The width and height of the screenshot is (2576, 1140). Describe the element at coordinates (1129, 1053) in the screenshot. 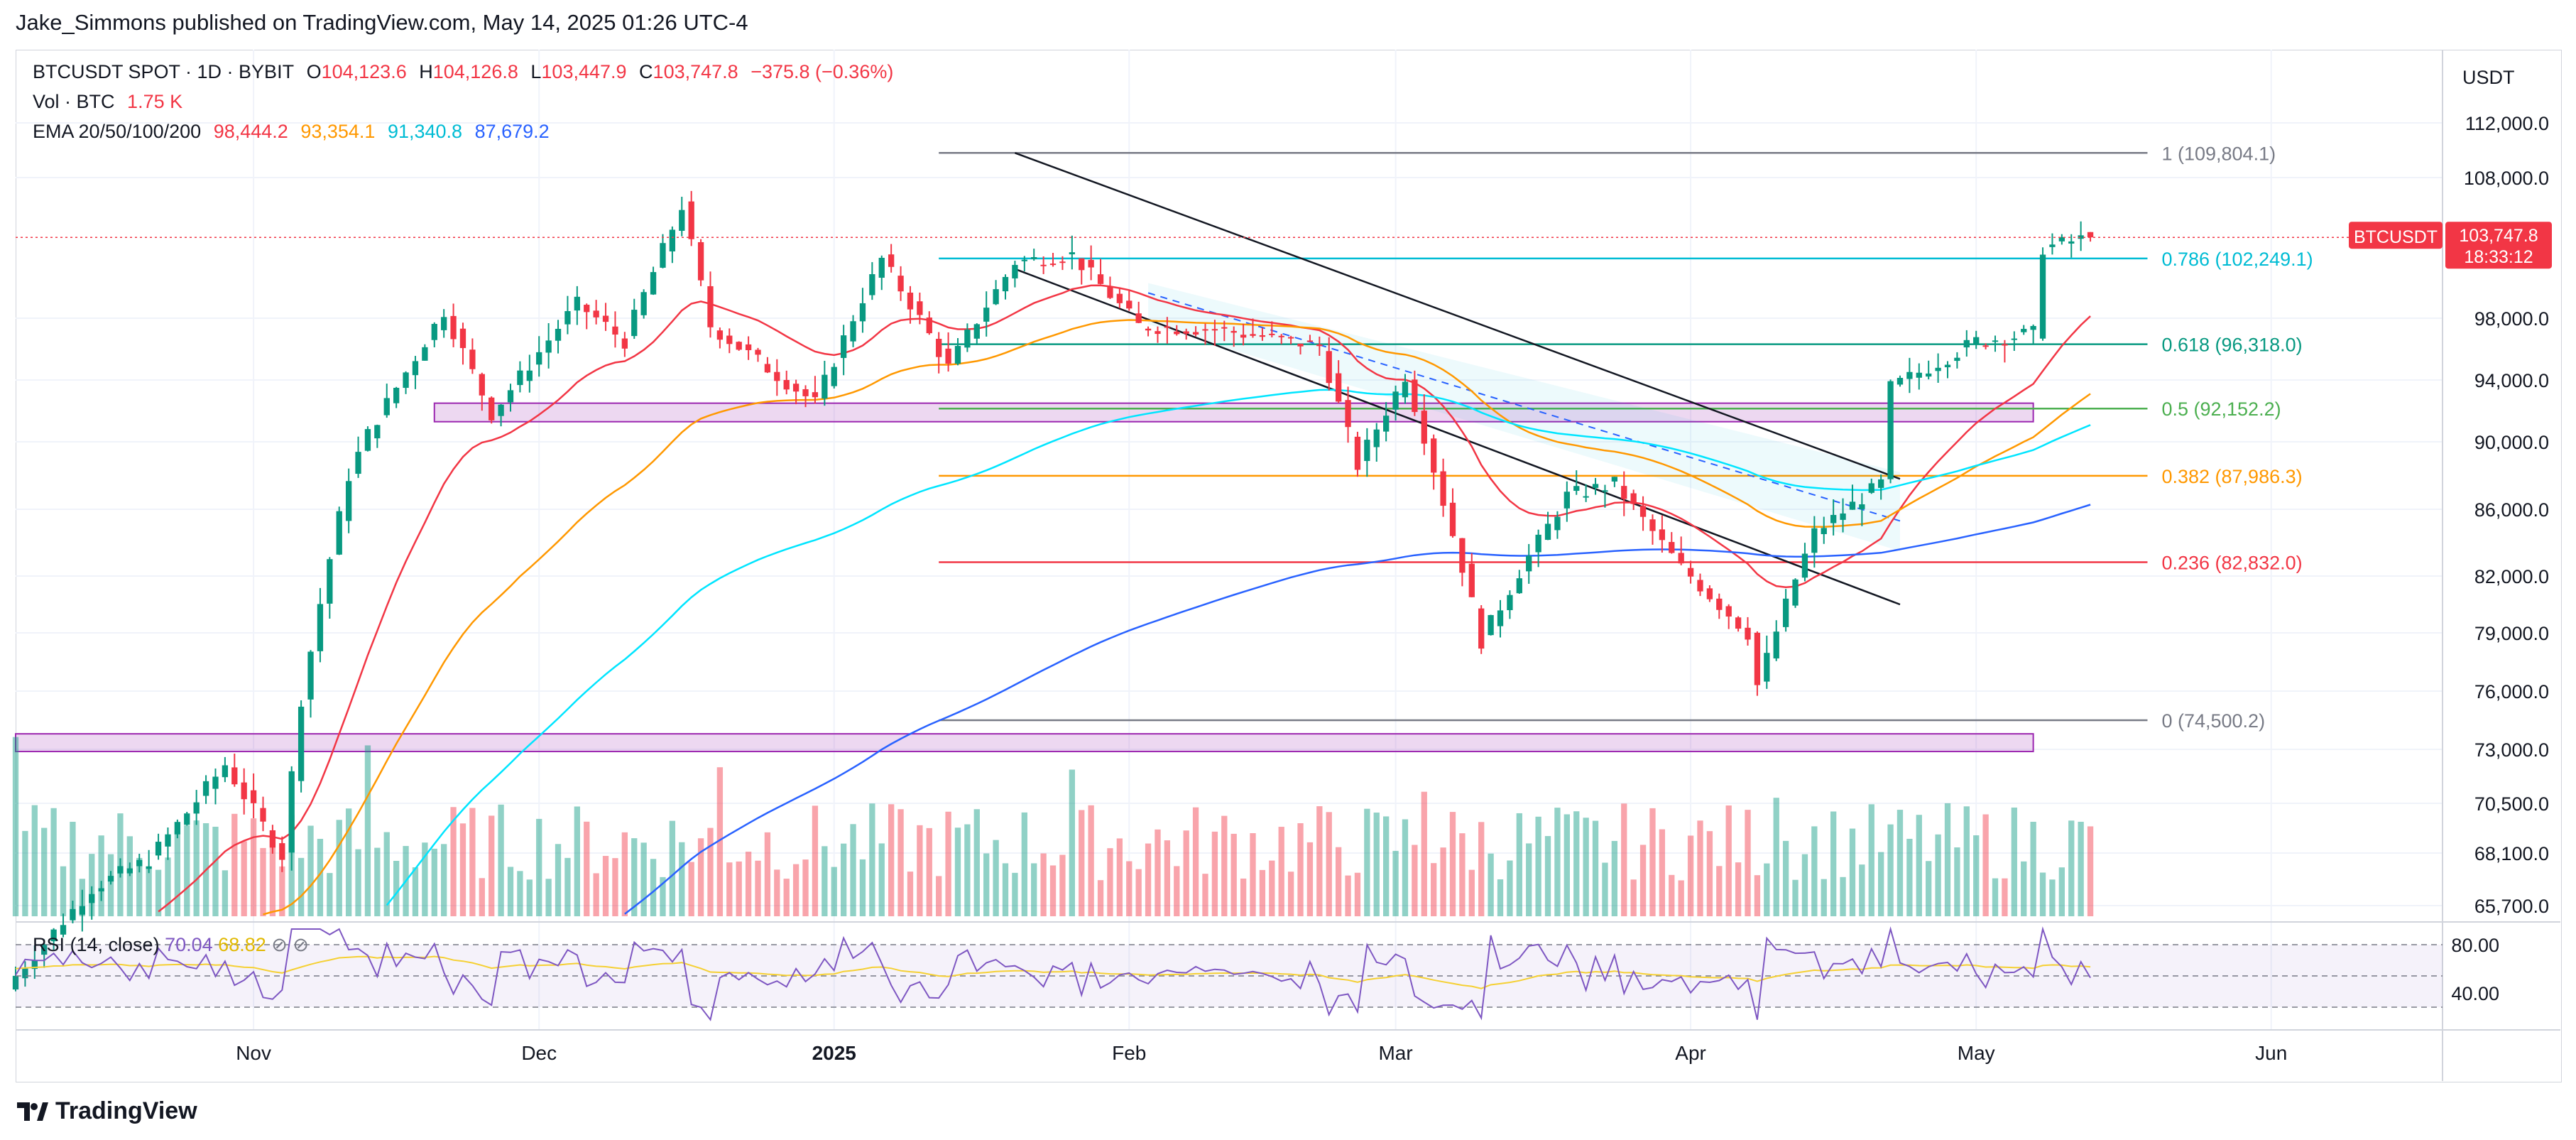

I see `time-tick-label: Feb` at that location.